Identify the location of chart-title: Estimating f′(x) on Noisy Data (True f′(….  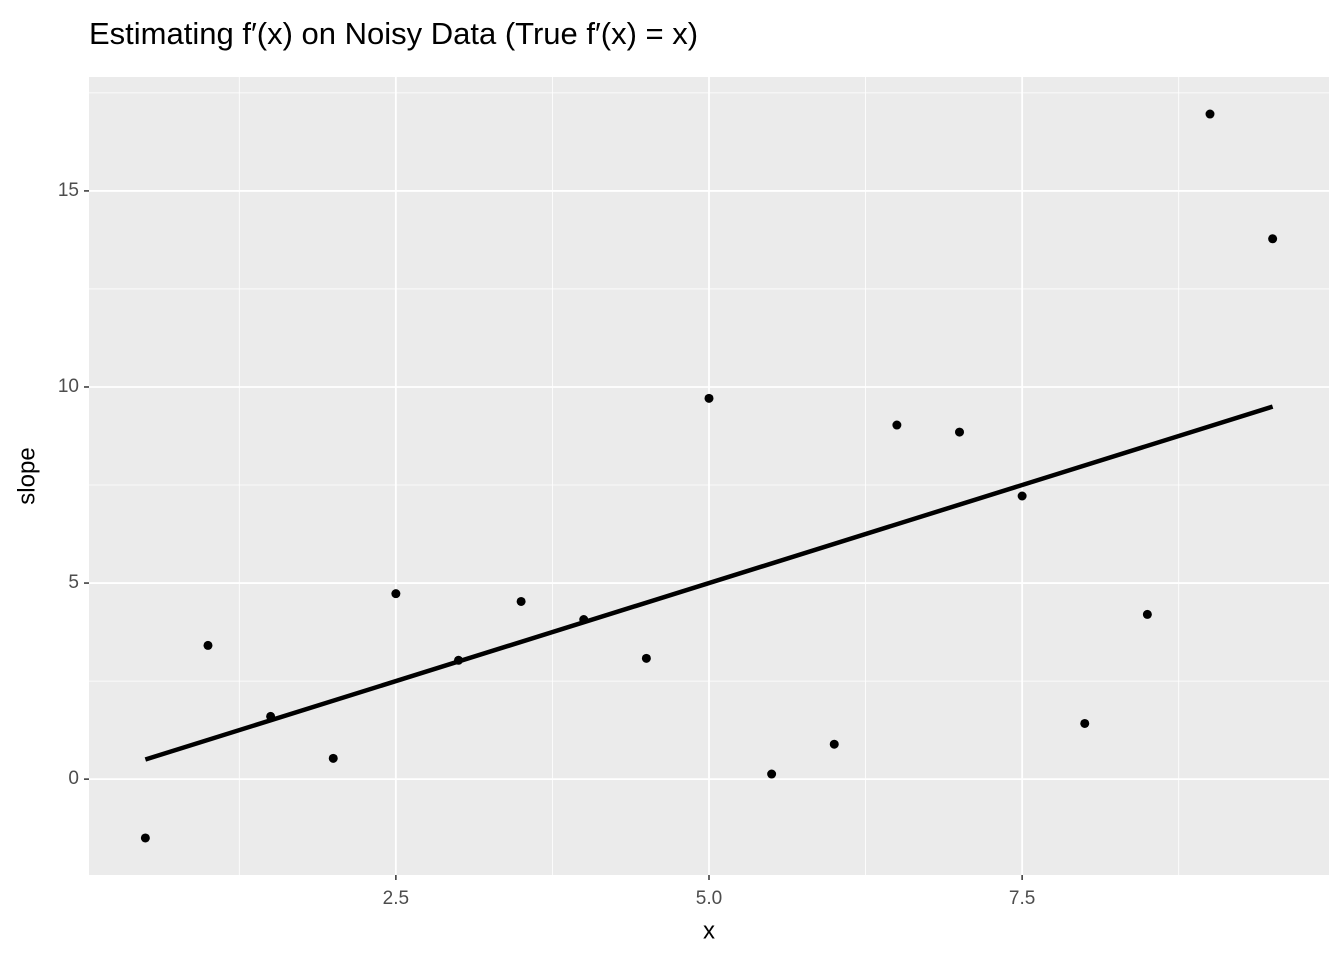
(393, 33).